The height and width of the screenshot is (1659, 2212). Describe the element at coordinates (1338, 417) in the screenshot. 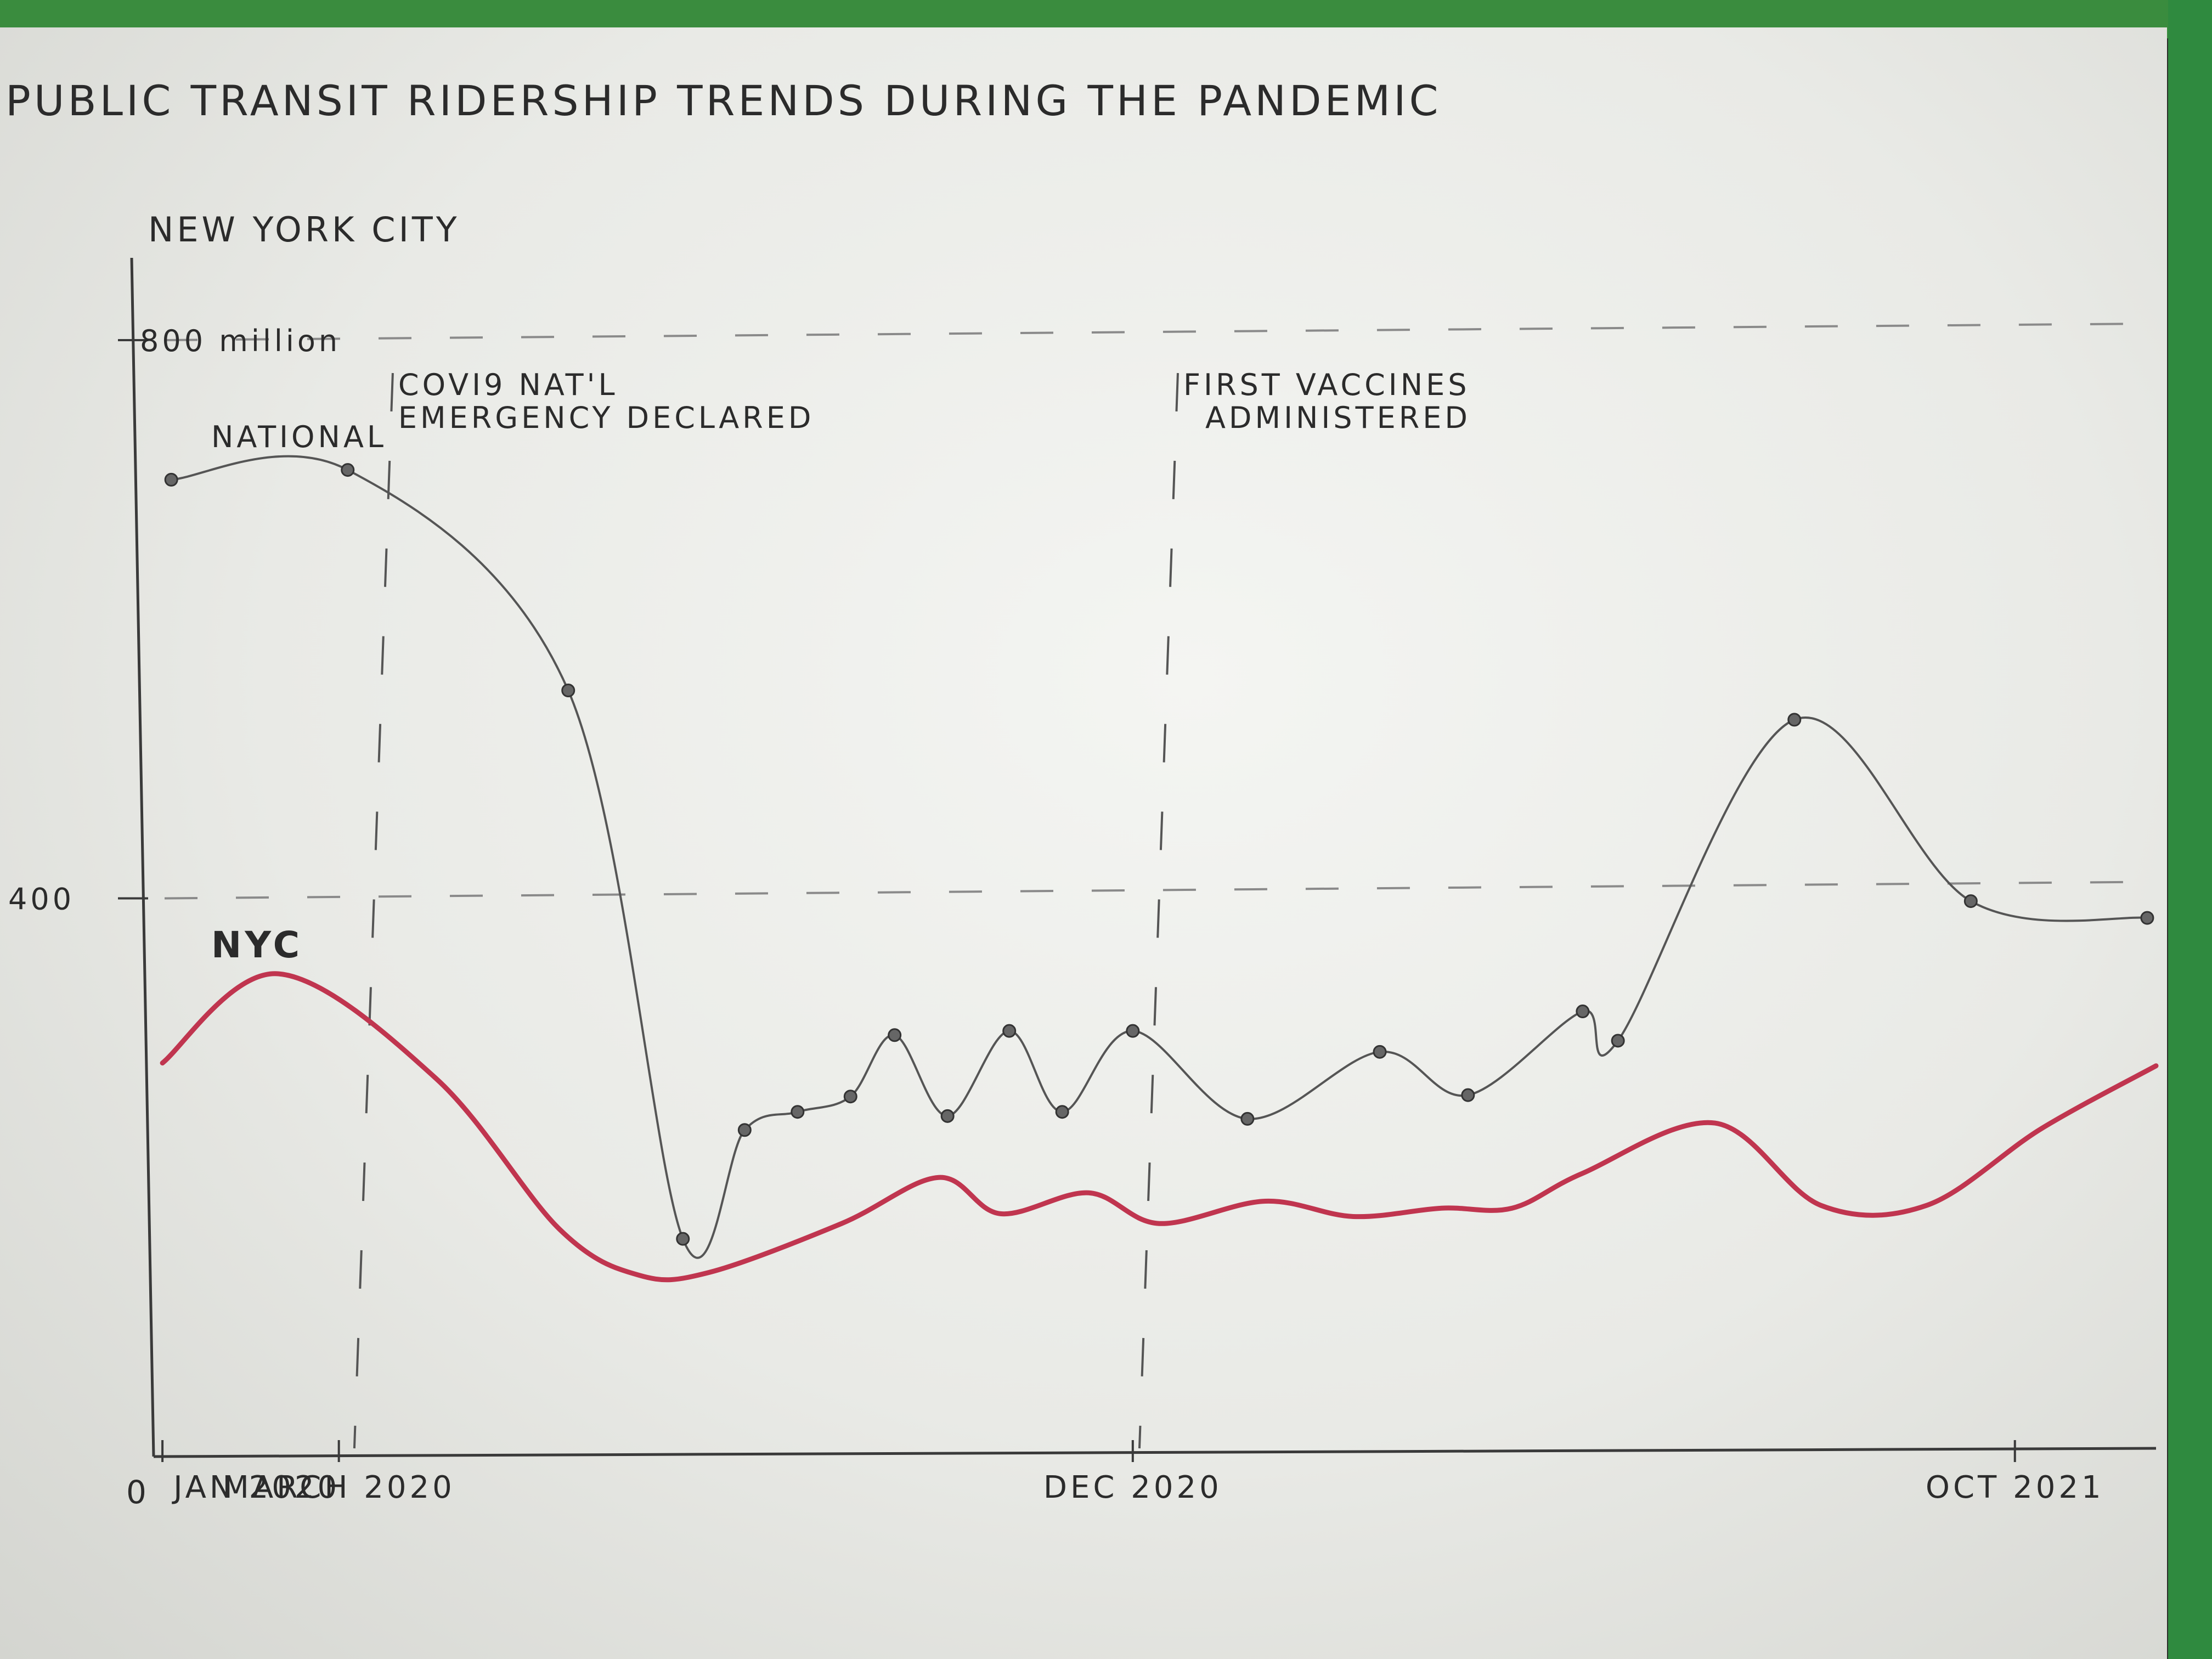

I see `annotation-1-line-1: ADMINISTERED` at that location.